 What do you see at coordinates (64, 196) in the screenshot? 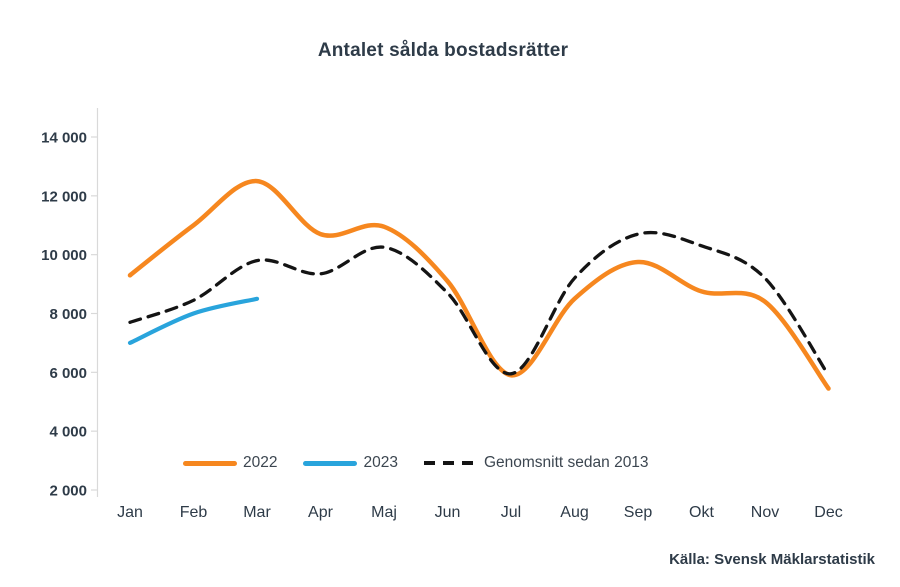
I see `y-axis-label: 12 000` at bounding box center [64, 196].